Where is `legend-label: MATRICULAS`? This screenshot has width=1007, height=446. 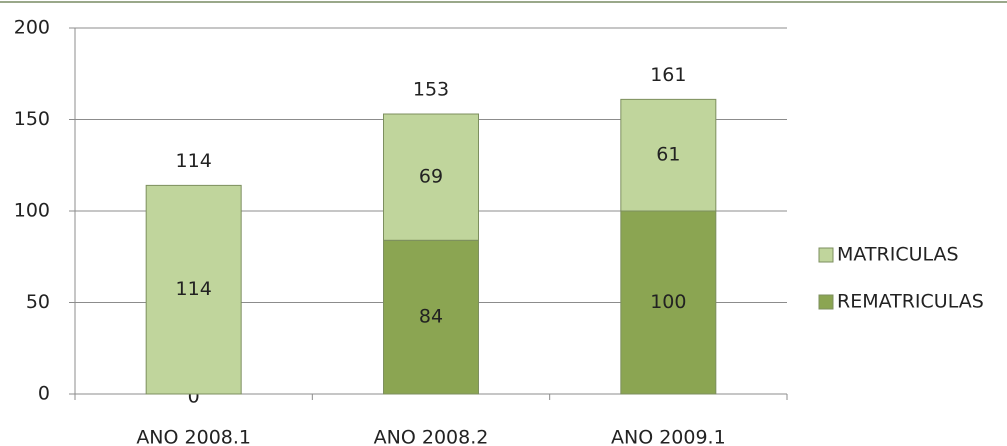 legend-label: MATRICULAS is located at coordinates (898, 255).